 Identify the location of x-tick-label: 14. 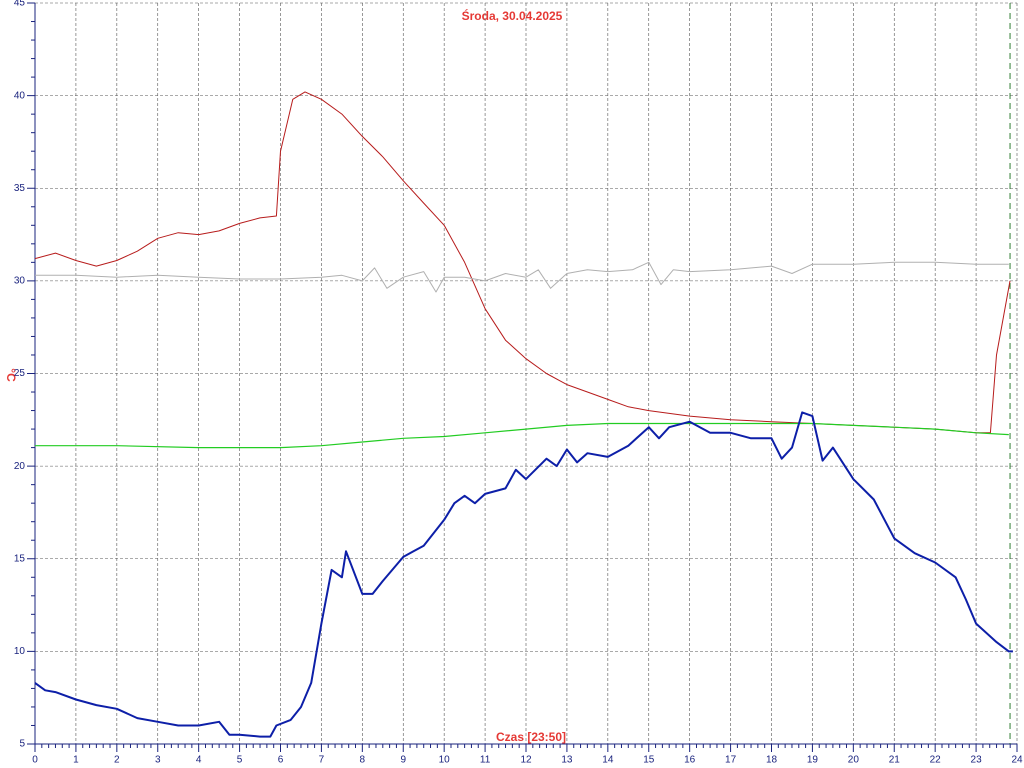
(608, 760).